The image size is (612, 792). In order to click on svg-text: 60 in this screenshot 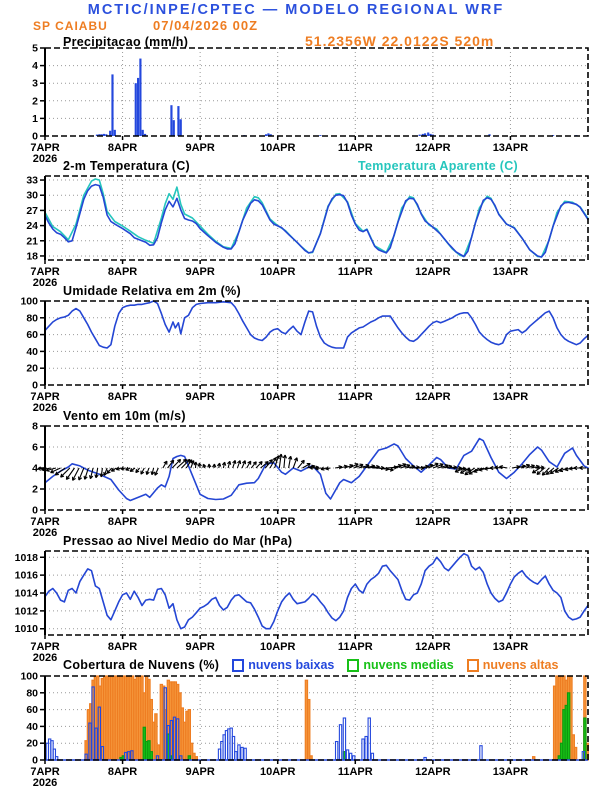, I will do `click(32, 710)`.